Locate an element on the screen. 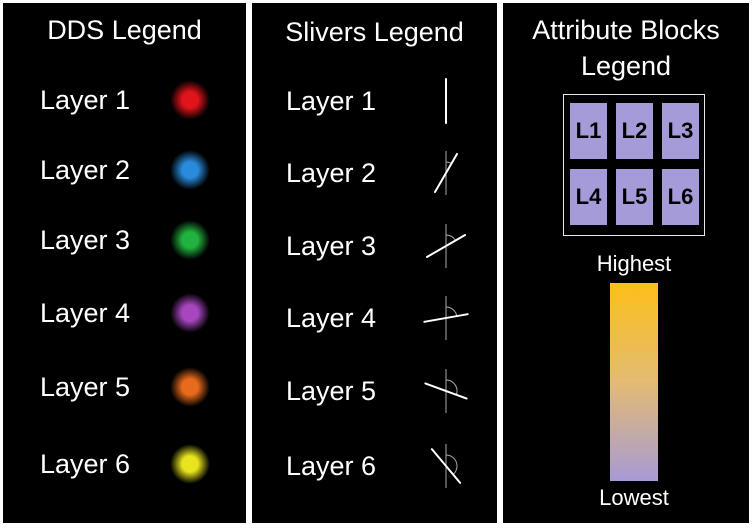 The width and height of the screenshot is (752, 530). dds-layer-label: Layer 5 is located at coordinates (85, 387).